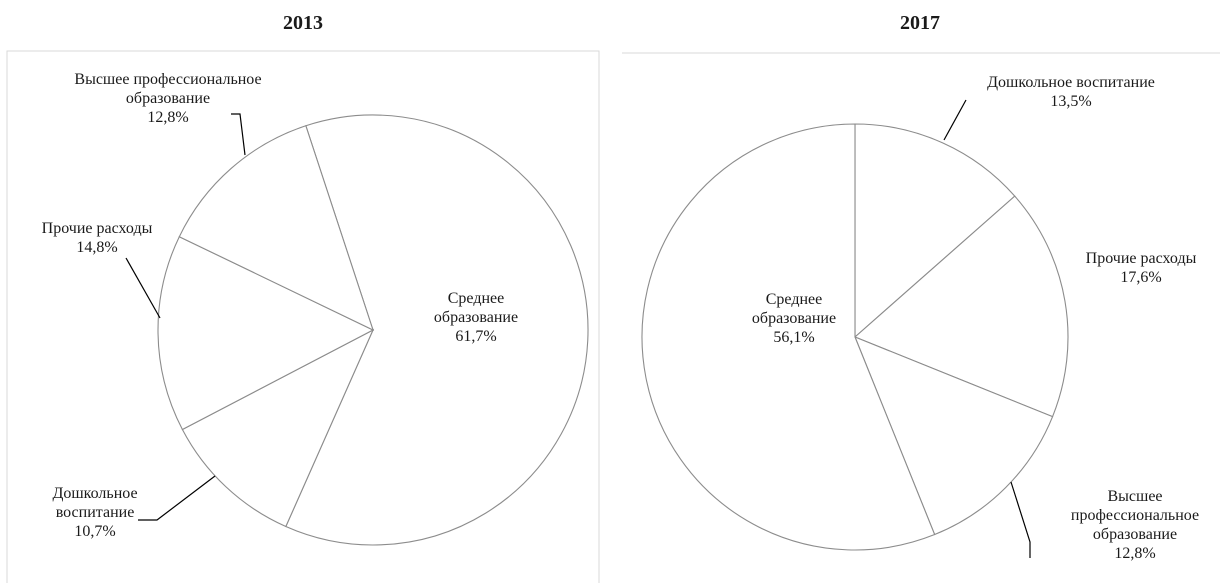 The image size is (1220, 583). Describe the element at coordinates (1071, 82) in the screenshot. I see `slice-label-line: Дошкольное воспитание` at that location.